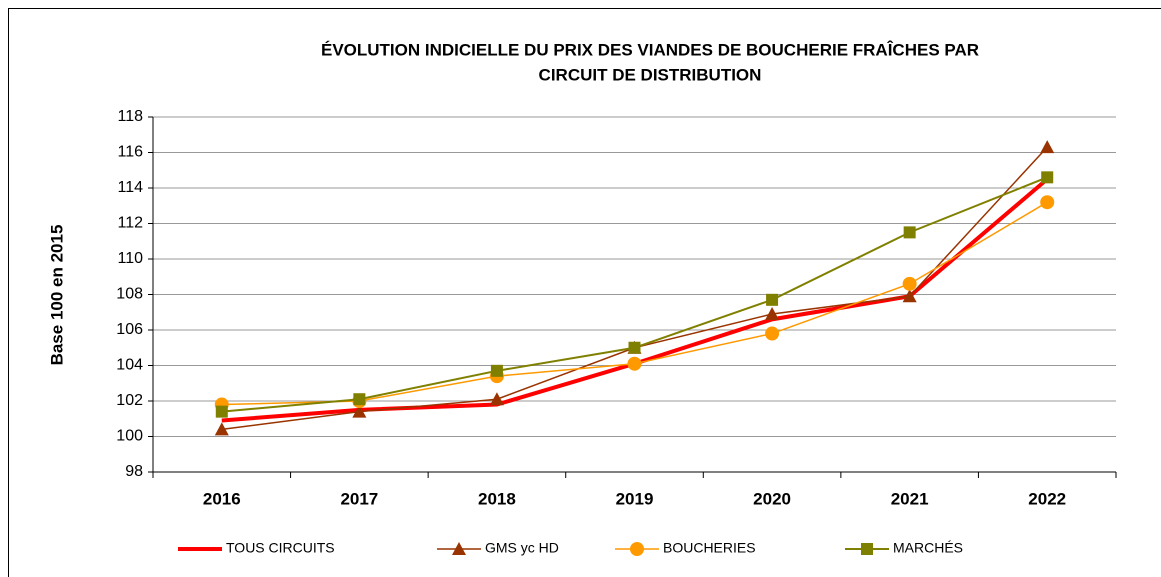  What do you see at coordinates (129, 294) in the screenshot?
I see `y-tick-label: 108` at bounding box center [129, 294].